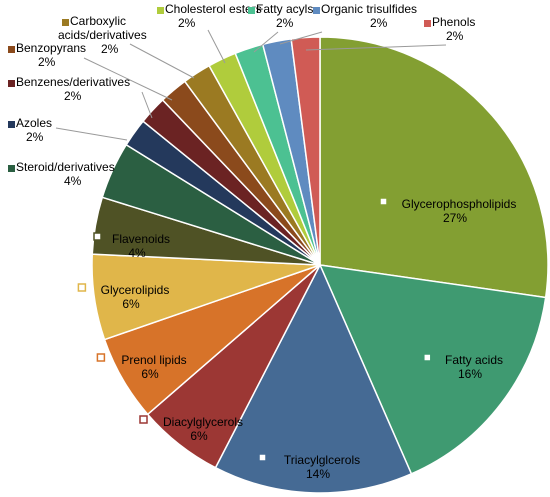 This screenshot has width=550, height=497. What do you see at coordinates (135, 290) in the screenshot?
I see `slice-name: Glycerolipids` at bounding box center [135, 290].